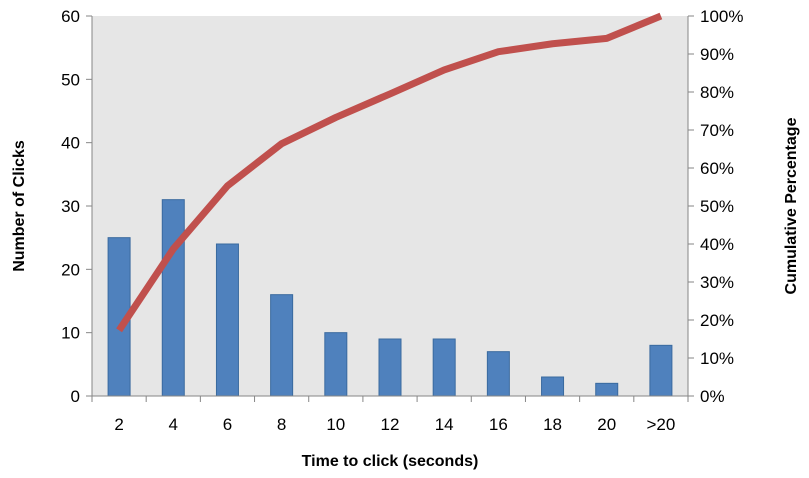  What do you see at coordinates (717, 130) in the screenshot?
I see `right-tick-label: 70%` at bounding box center [717, 130].